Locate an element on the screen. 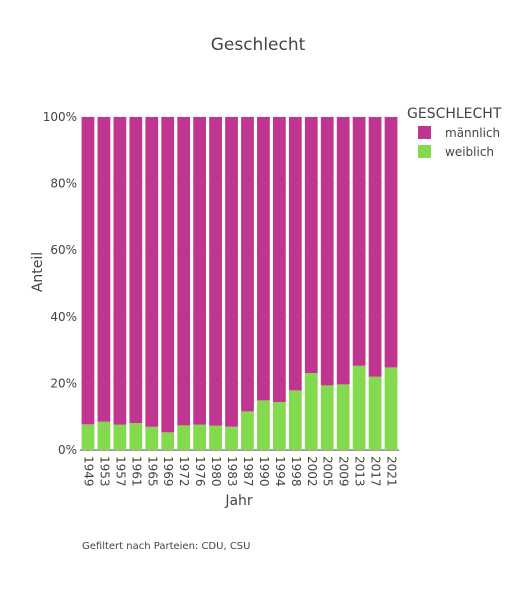 Image resolution: width=516 pixels, height=604 pixels. bar-weiblich-2021 is located at coordinates (391, 408).